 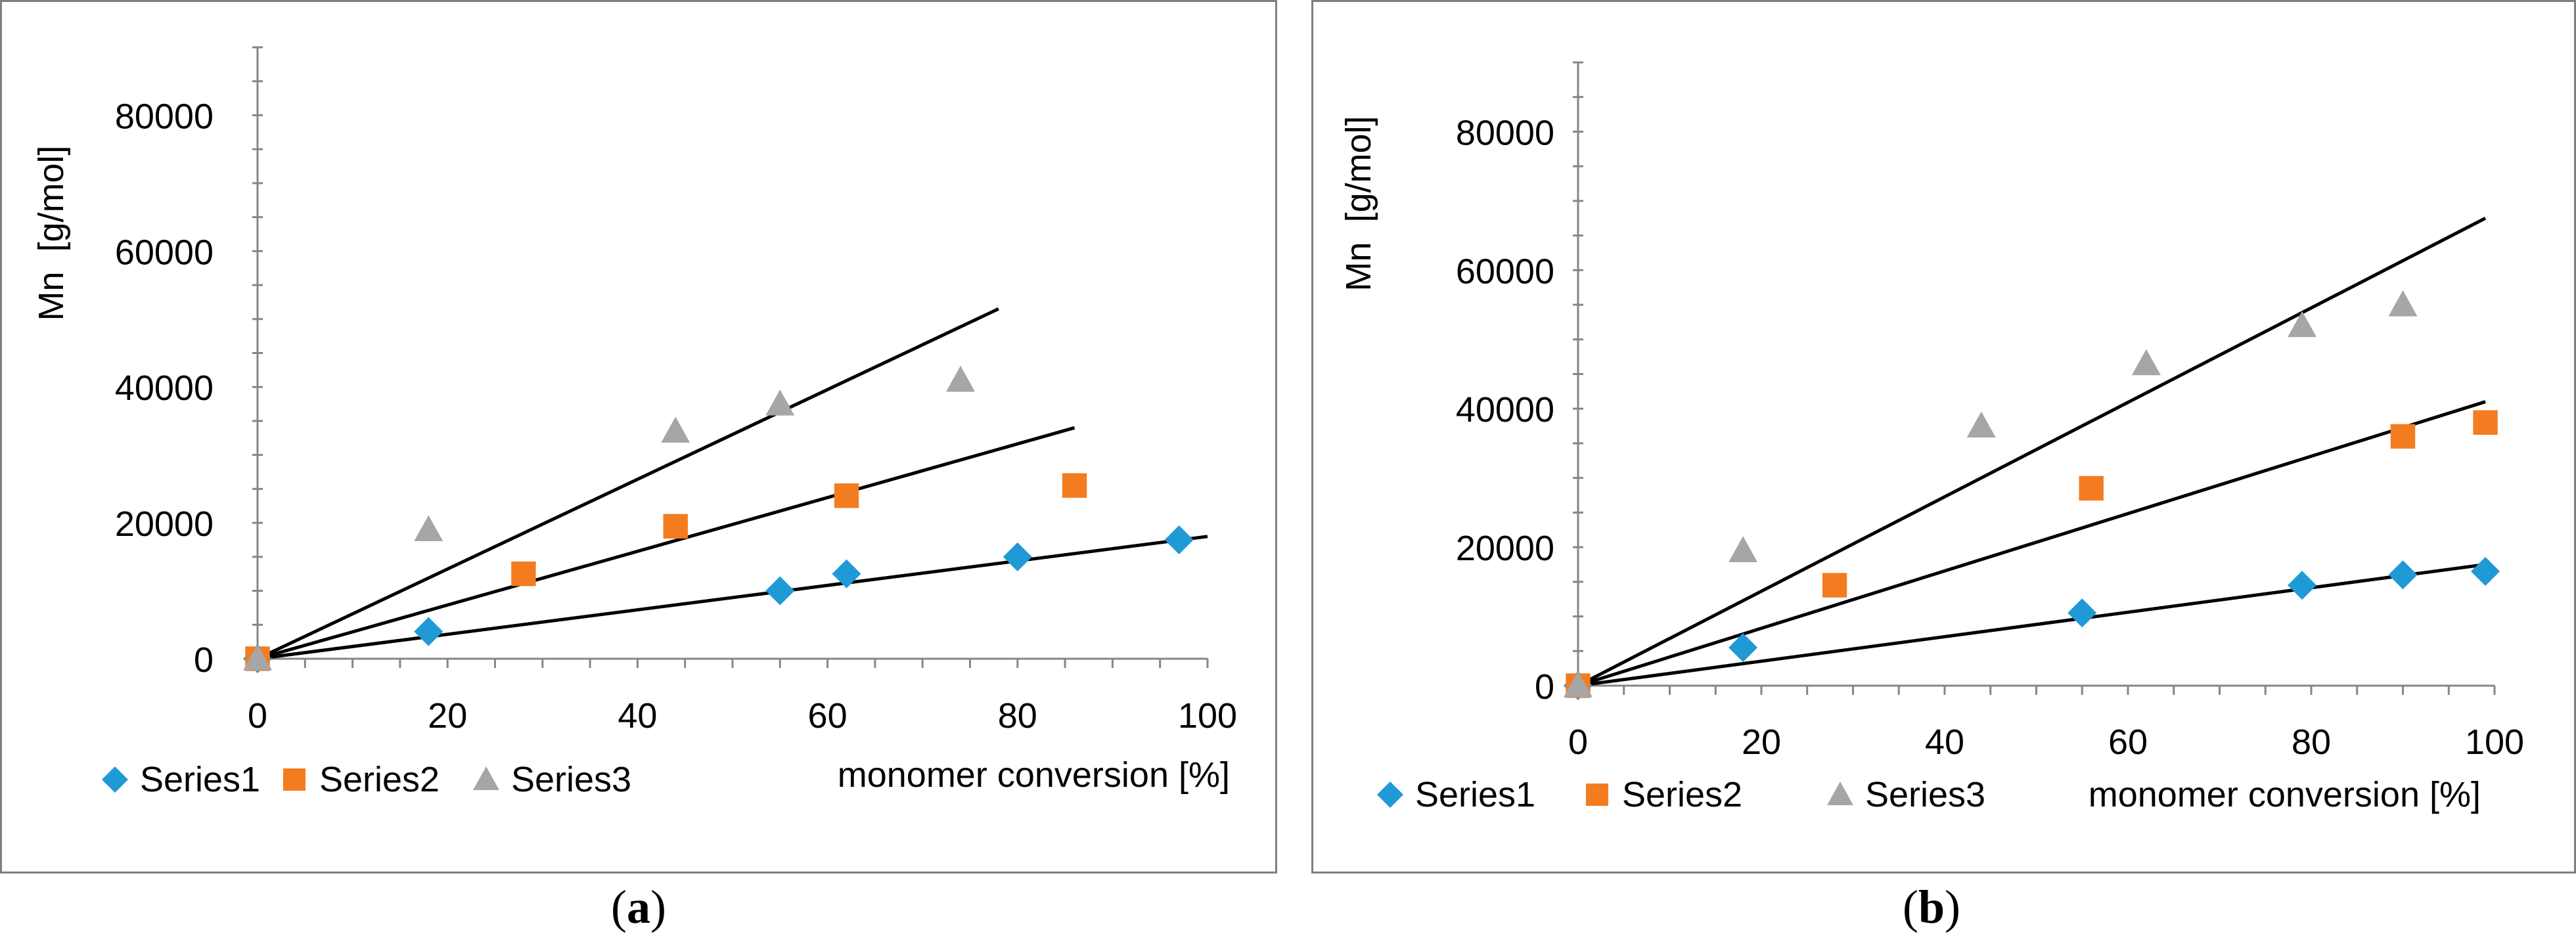 I want to click on legend-marker-series3-a, so click(x=486, y=778).